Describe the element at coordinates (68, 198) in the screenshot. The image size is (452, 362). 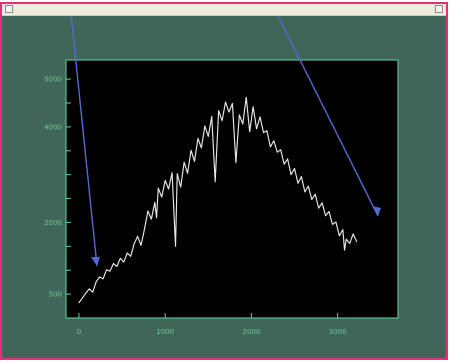
I see `y-axis-ticks` at that location.